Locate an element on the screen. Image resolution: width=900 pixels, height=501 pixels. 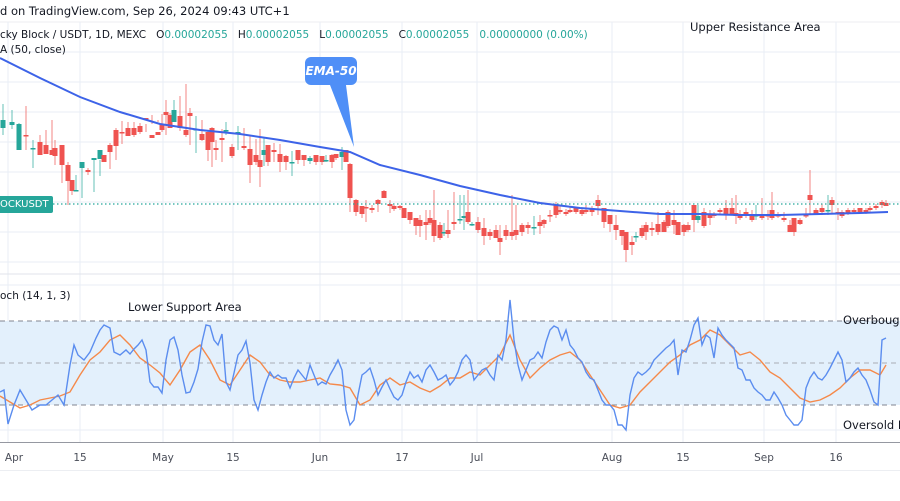
x-tick-label: Sep is located at coordinates (764, 458).